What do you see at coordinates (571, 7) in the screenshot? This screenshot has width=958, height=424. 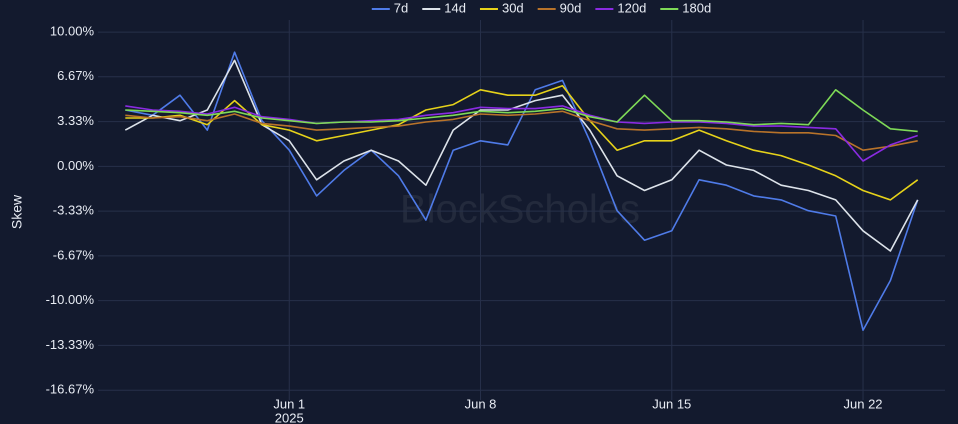 I see `legend-label: 90d` at bounding box center [571, 7].